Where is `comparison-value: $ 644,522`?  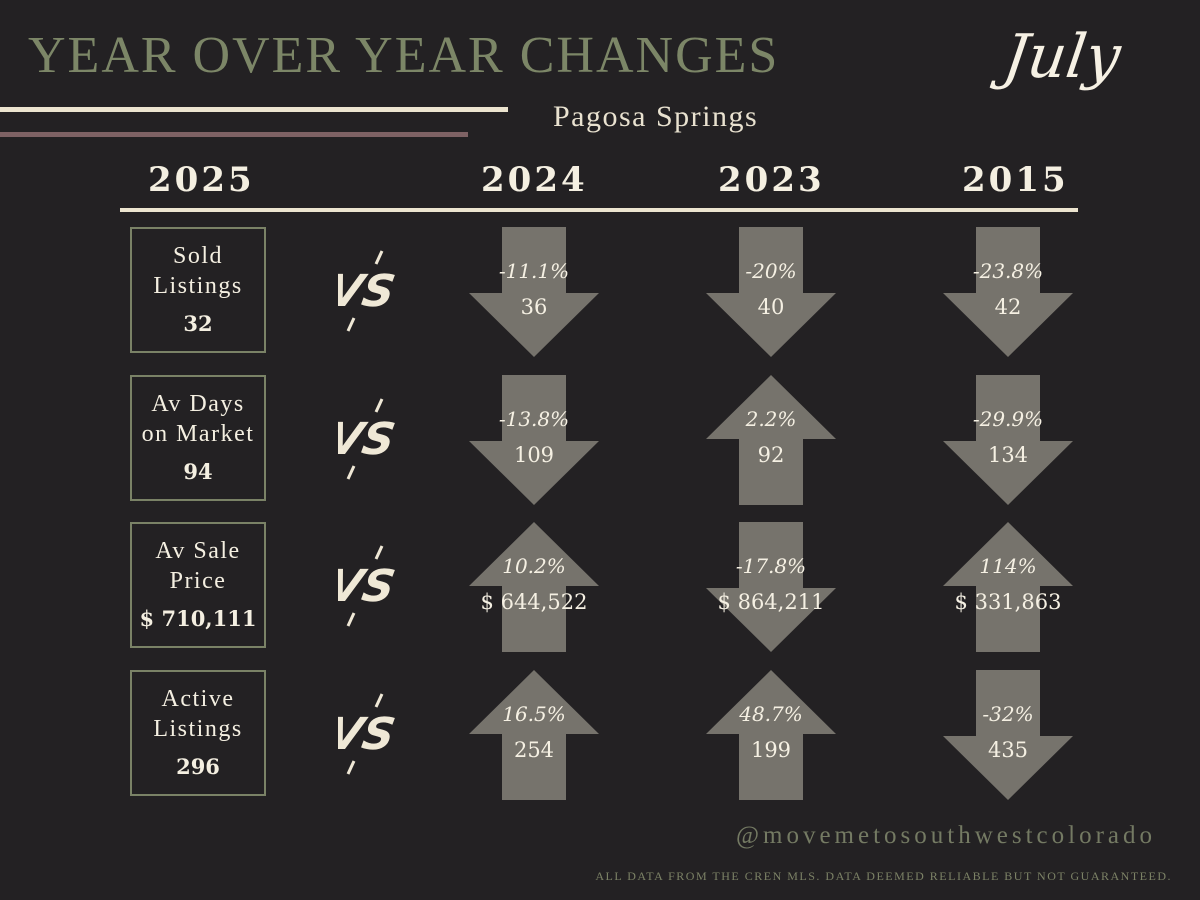
comparison-value: $ 644,522 is located at coordinates (534, 602).